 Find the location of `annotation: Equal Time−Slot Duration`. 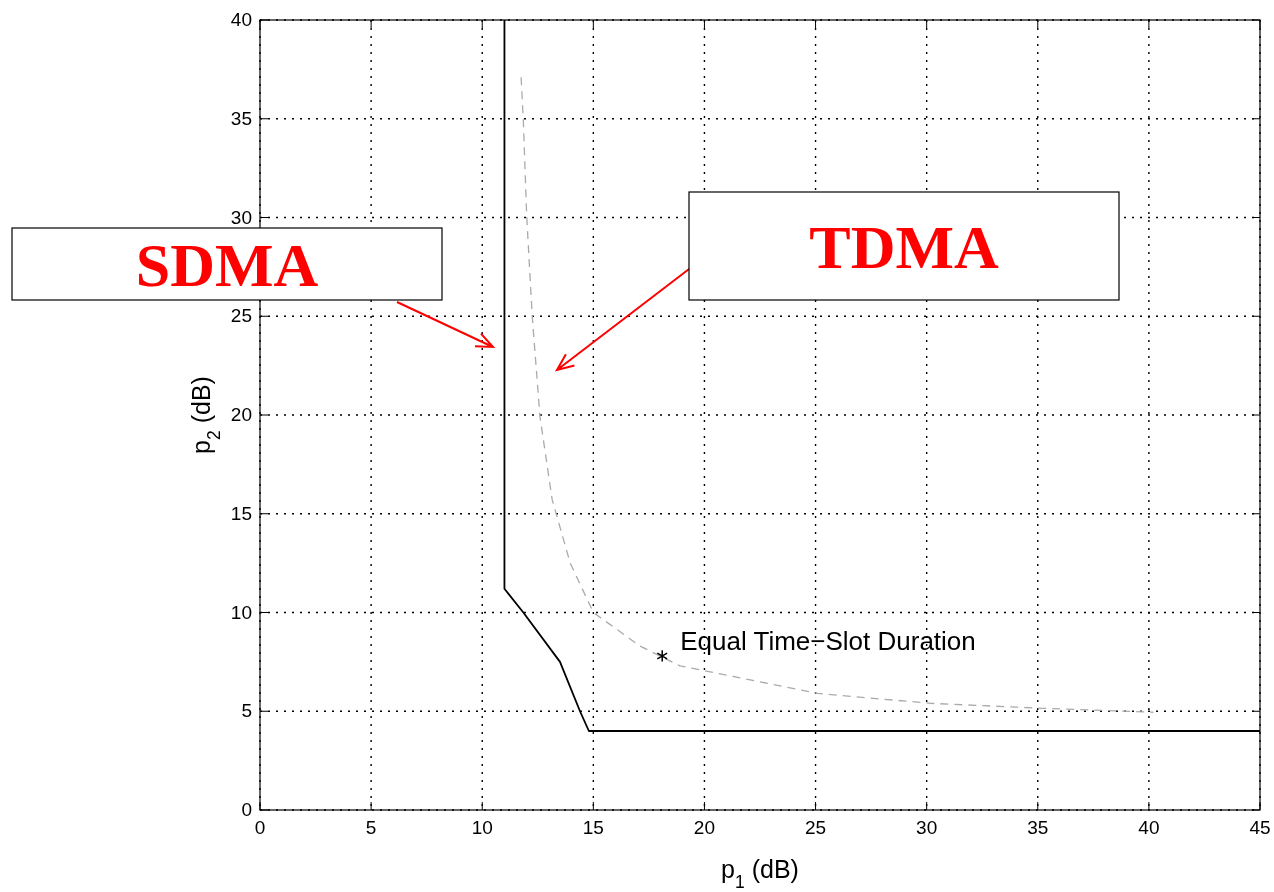

annotation: Equal Time−Slot Duration is located at coordinates (828, 640).